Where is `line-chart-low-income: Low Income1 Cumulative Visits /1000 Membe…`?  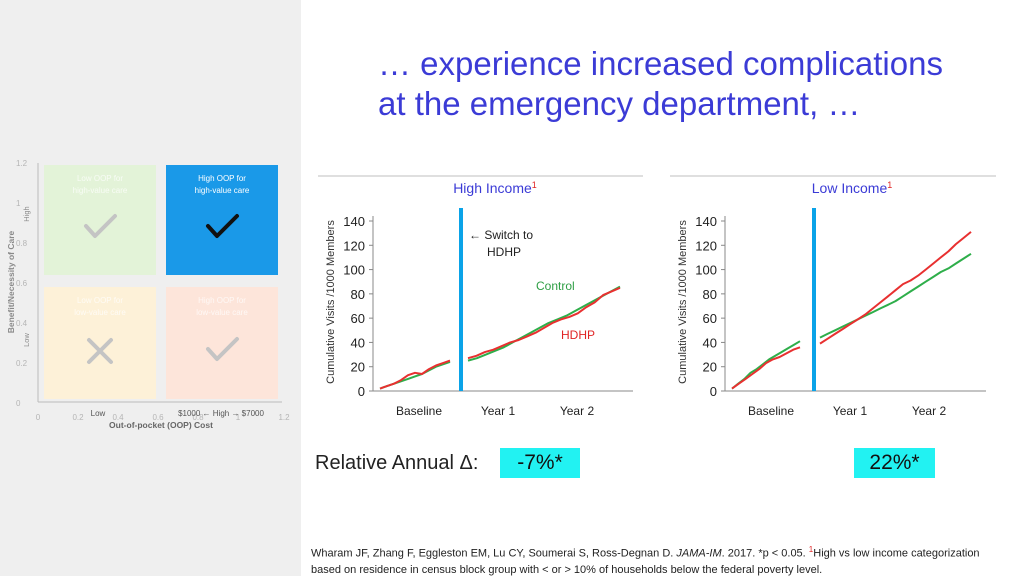
line-chart-low-income: Low Income1 Cumulative Visits /1000 Membe… is located at coordinates (833, 296).